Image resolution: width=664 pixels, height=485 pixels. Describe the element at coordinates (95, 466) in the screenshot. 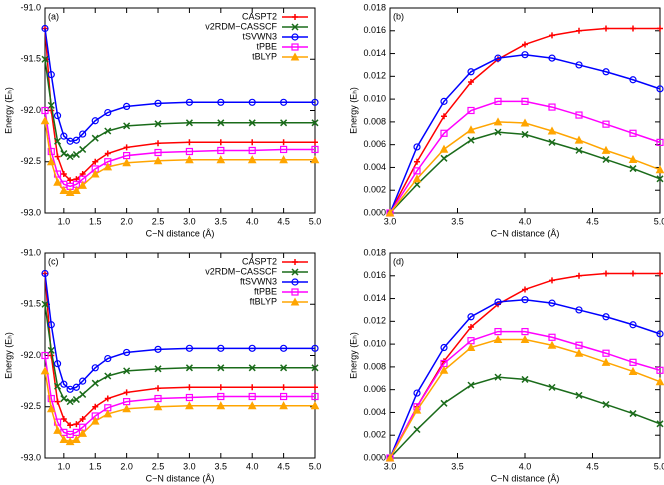

I see `x-tick-label: 1.5` at that location.